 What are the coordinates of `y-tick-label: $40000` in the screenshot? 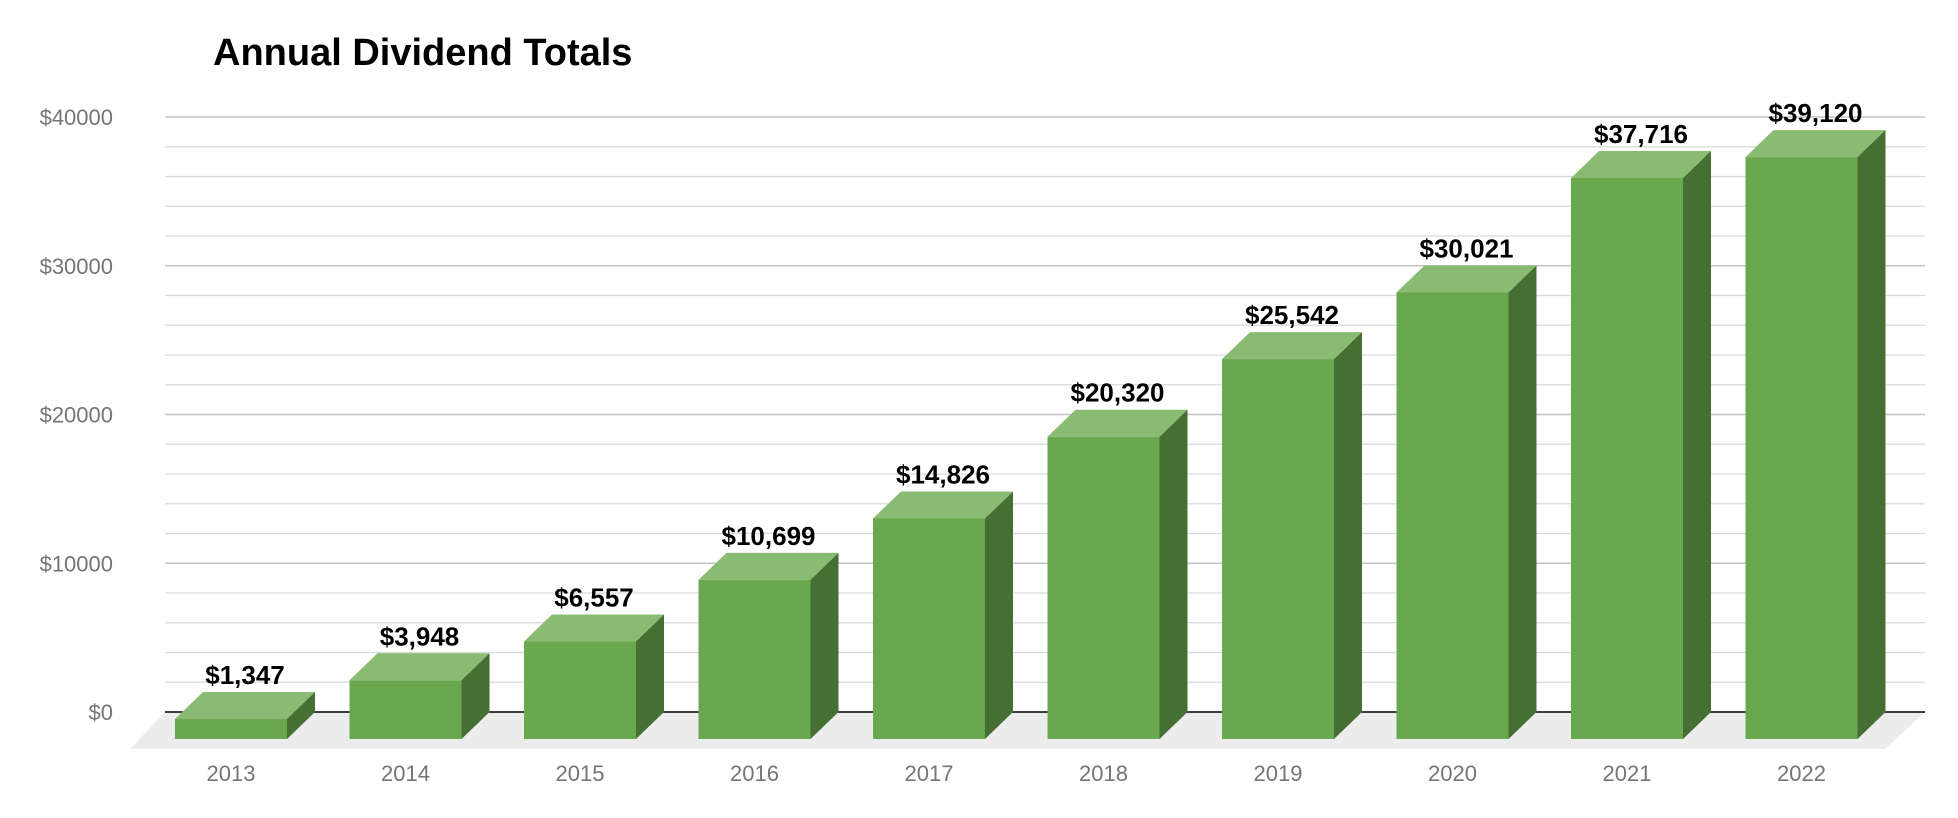 It's located at (76, 117).